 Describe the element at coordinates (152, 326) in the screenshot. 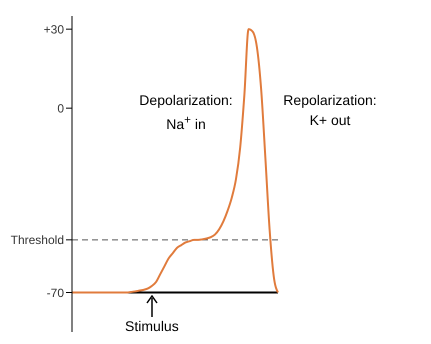

I see `annotation: Stimulus` at that location.